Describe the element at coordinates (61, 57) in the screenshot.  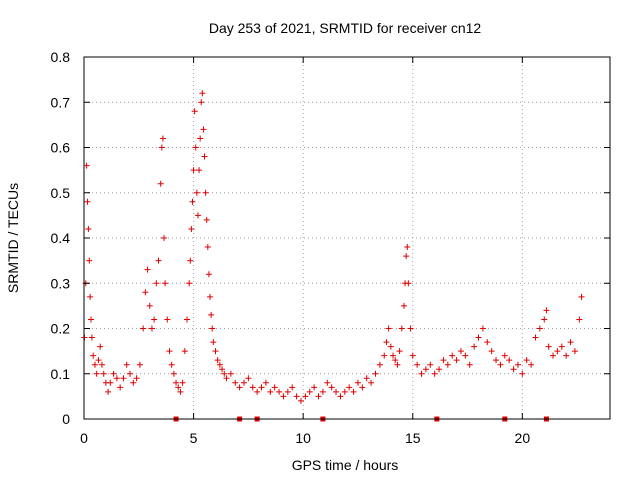
I see `y-tick-label: 0.8` at that location.